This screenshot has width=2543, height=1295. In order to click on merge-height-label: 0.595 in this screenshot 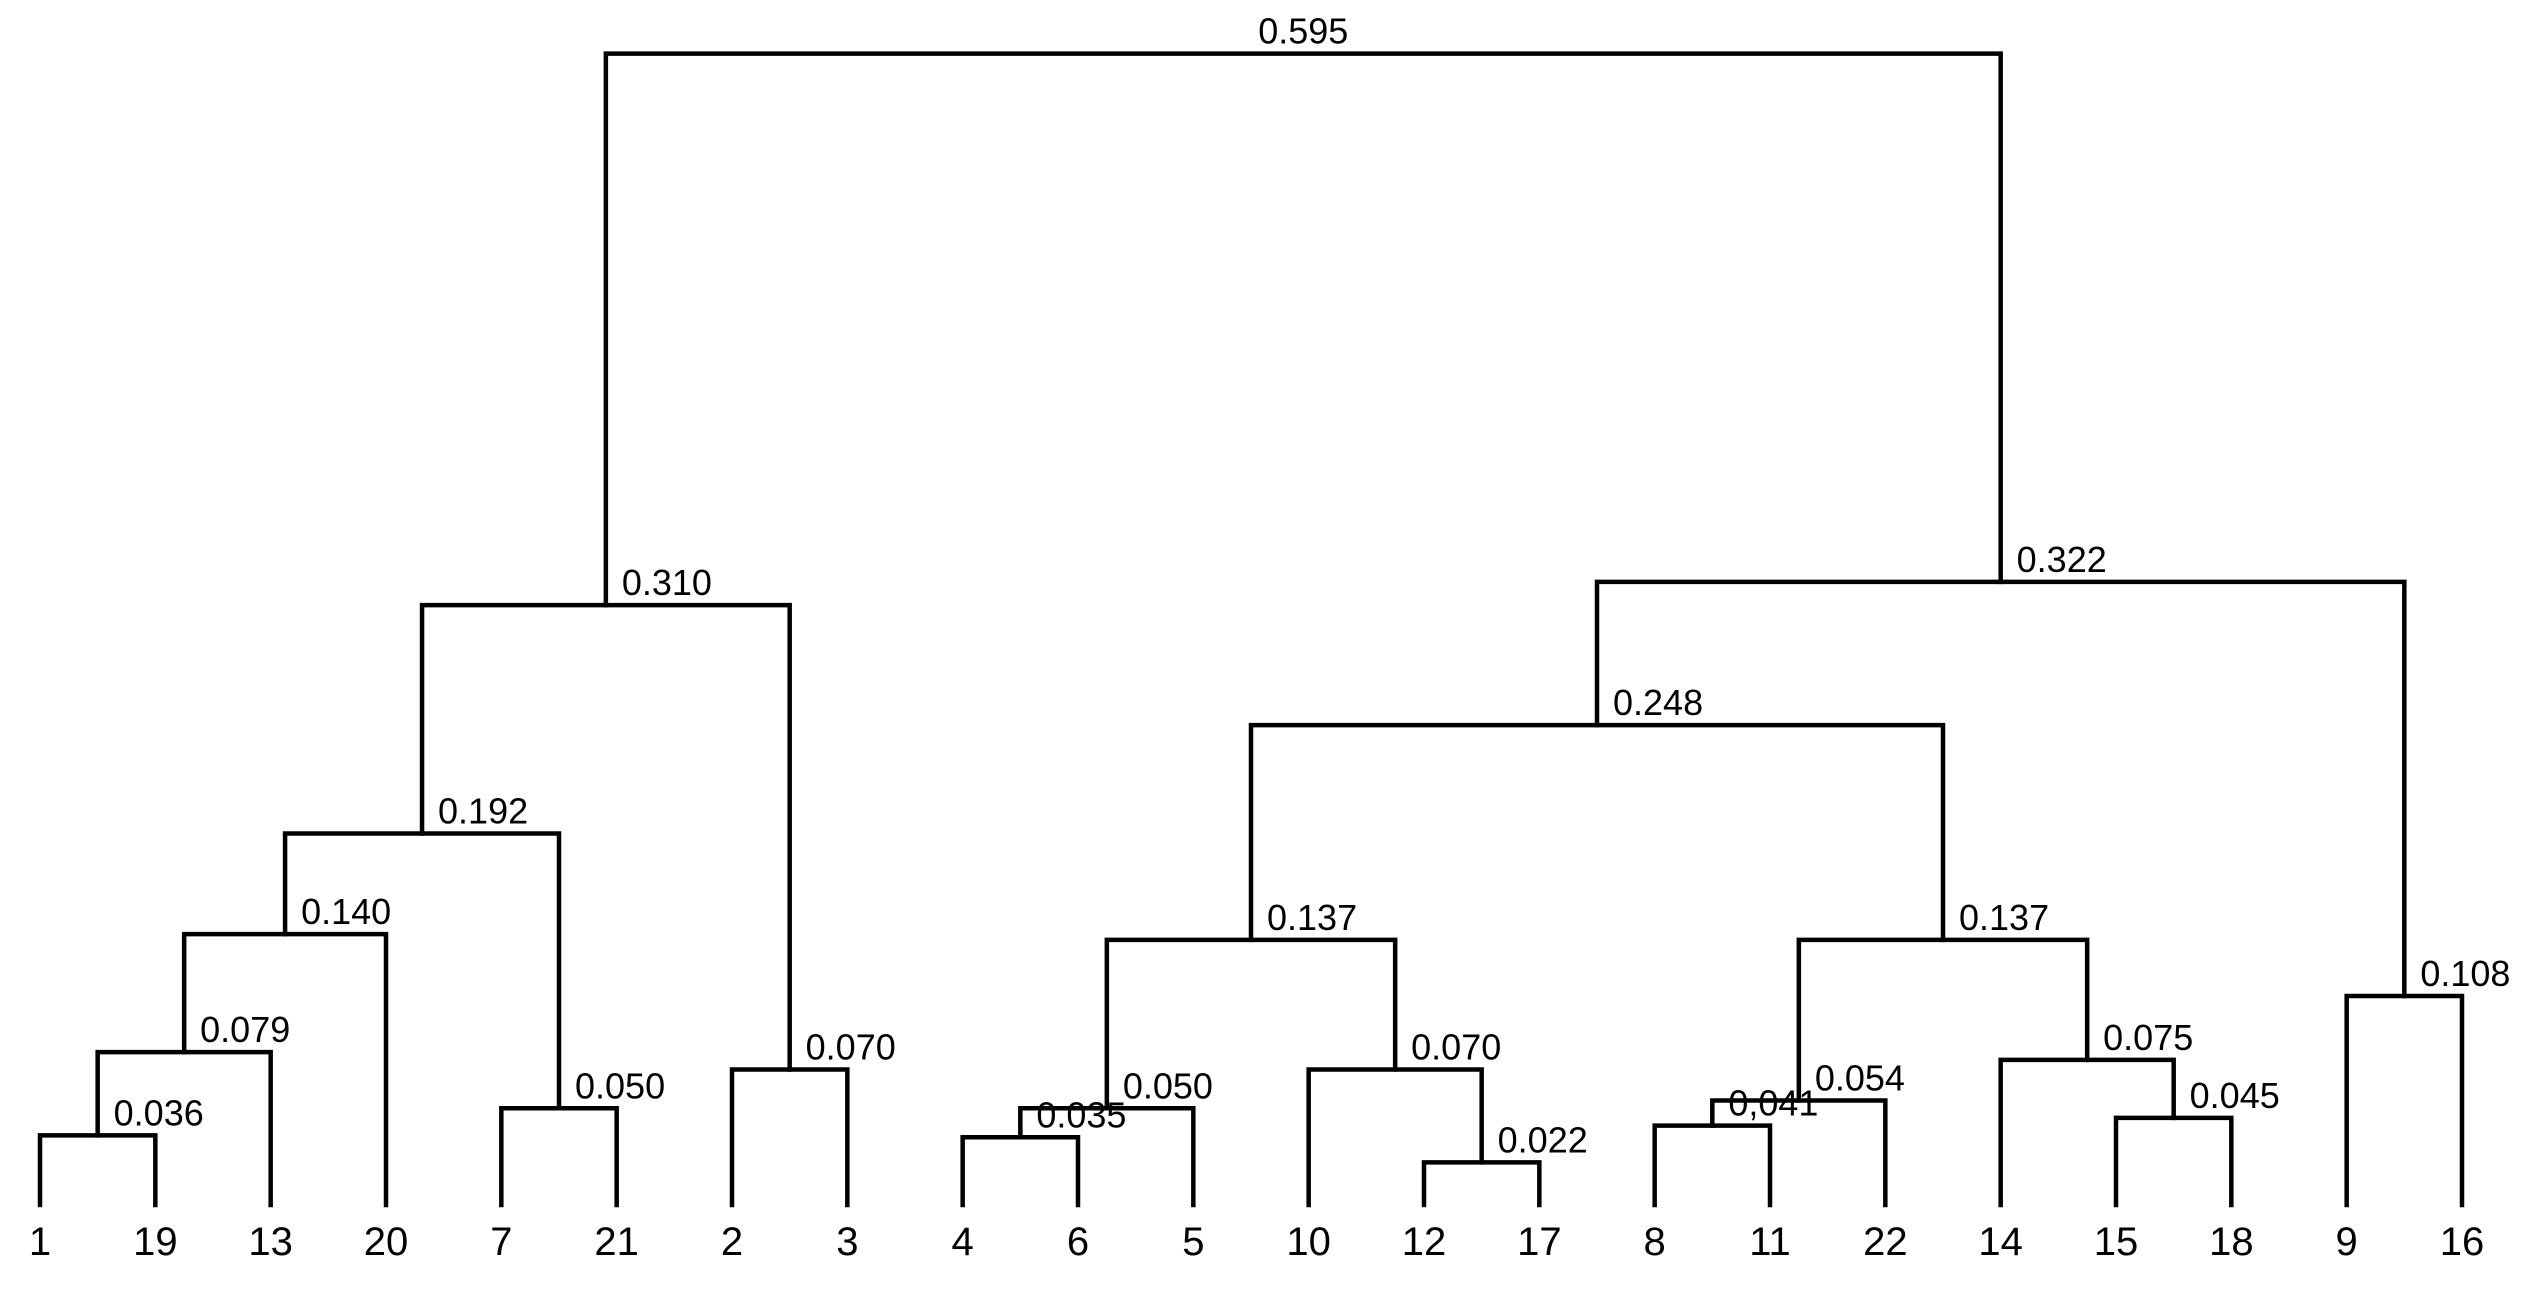, I will do `click(1303, 31)`.